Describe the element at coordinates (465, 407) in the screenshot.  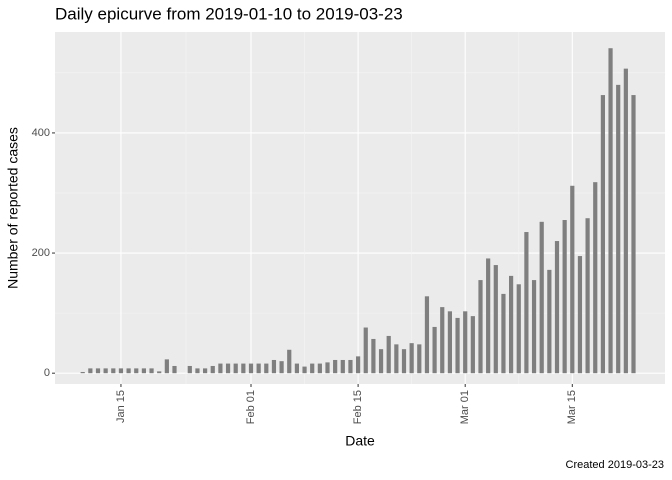
I see `x-tick-label: Mar 01` at that location.